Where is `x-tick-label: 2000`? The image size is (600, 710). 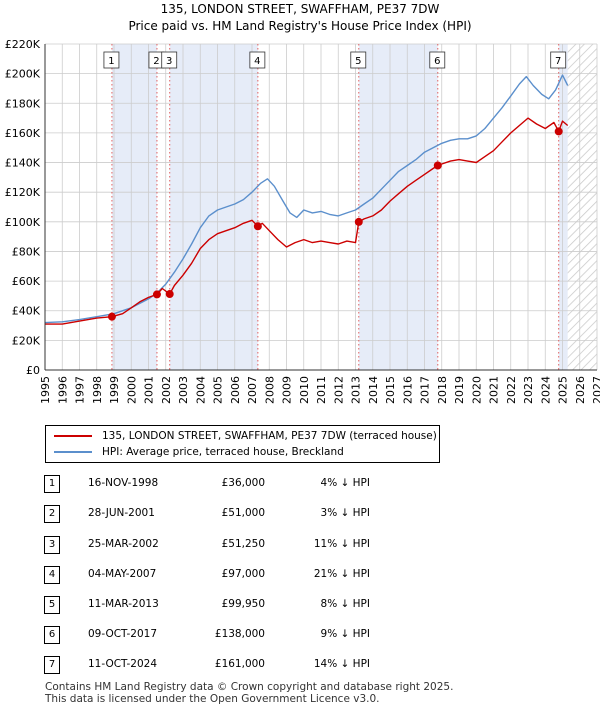
x-tick-label: 2000 is located at coordinates (131, 390).